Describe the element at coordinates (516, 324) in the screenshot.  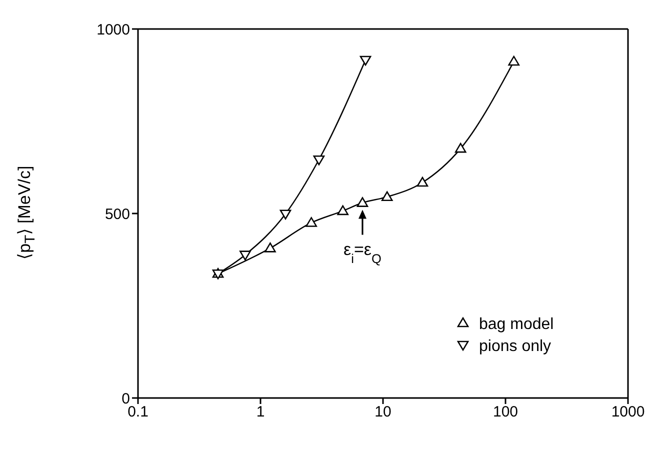
I see `legend-label: bag model` at that location.